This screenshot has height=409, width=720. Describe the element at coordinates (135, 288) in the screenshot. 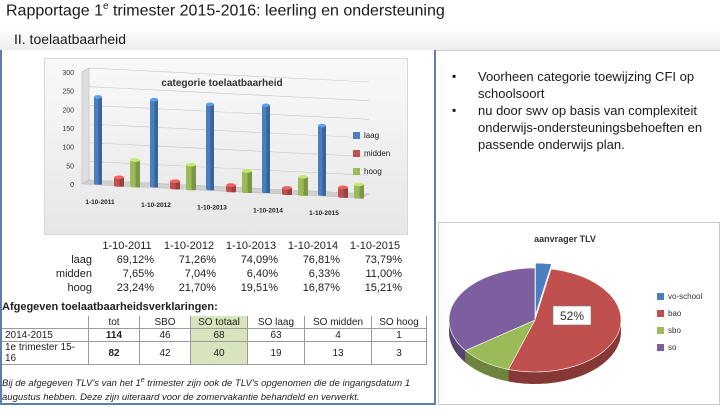

I see `table-cell: 23,24%` at that location.